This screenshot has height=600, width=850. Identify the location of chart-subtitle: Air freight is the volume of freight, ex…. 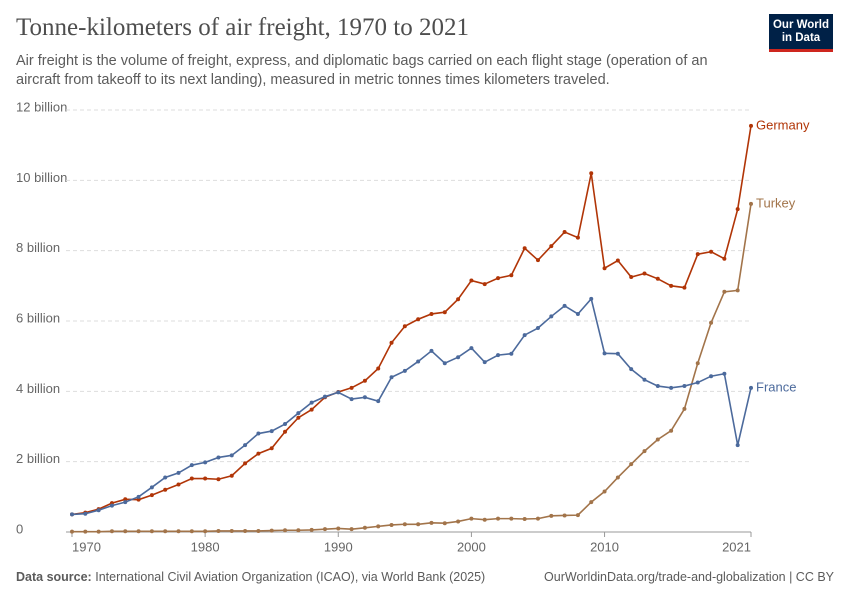
(362, 70).